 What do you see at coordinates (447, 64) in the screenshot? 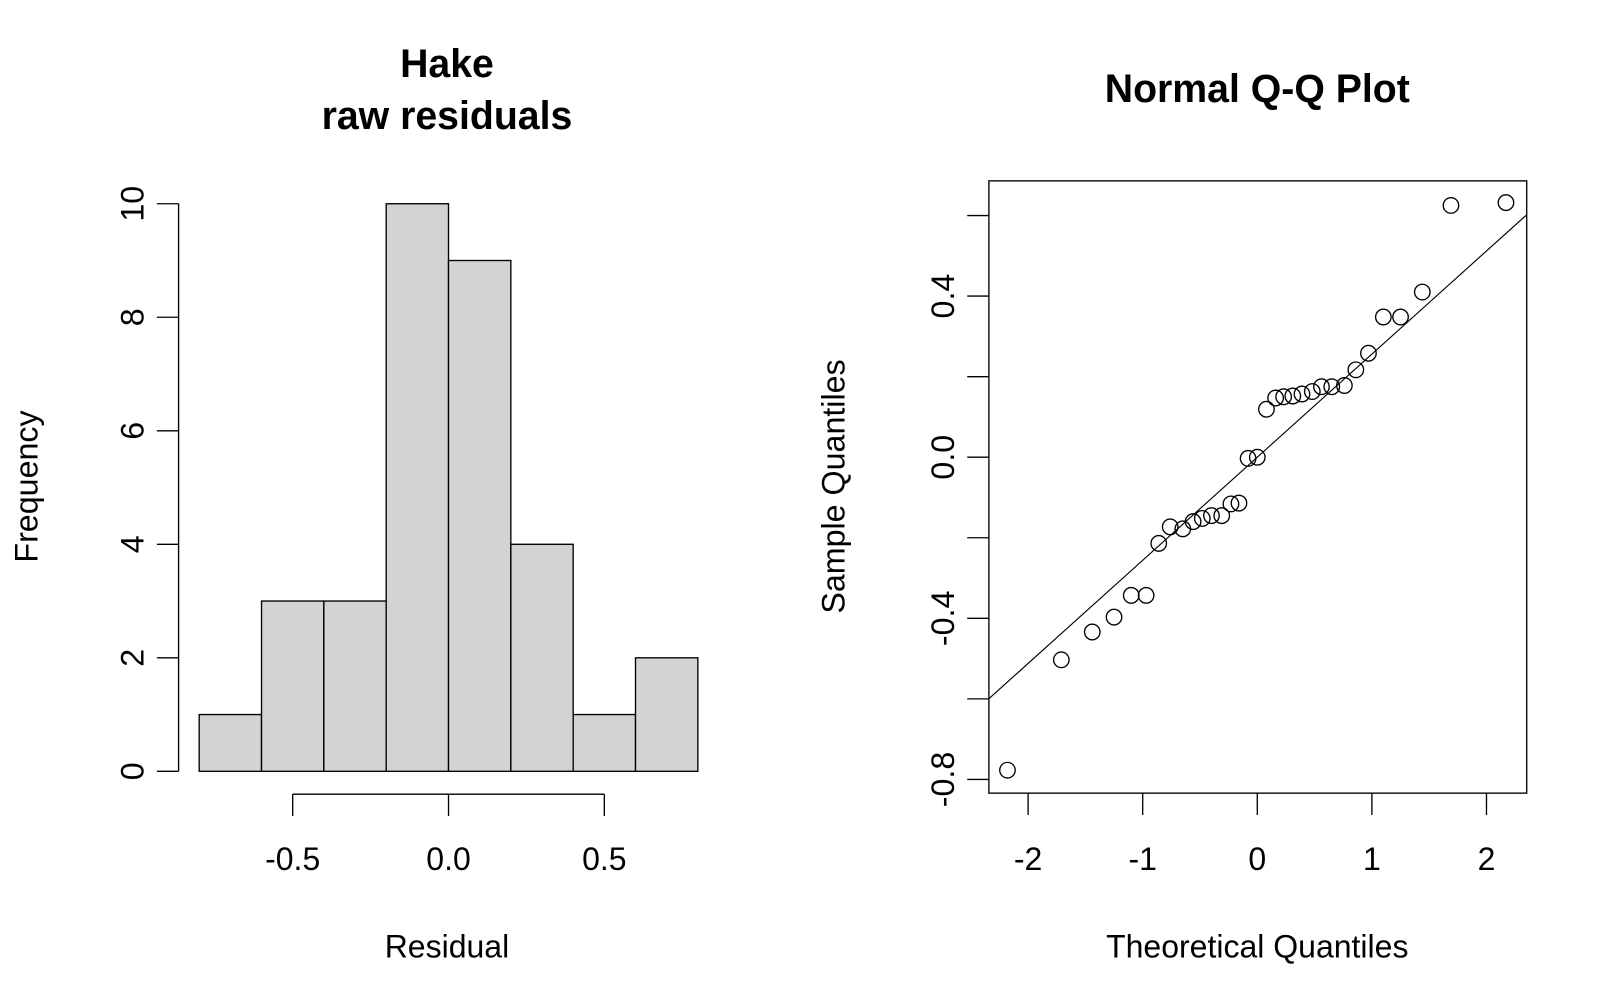
I see `chart-title: Hake` at bounding box center [447, 64].